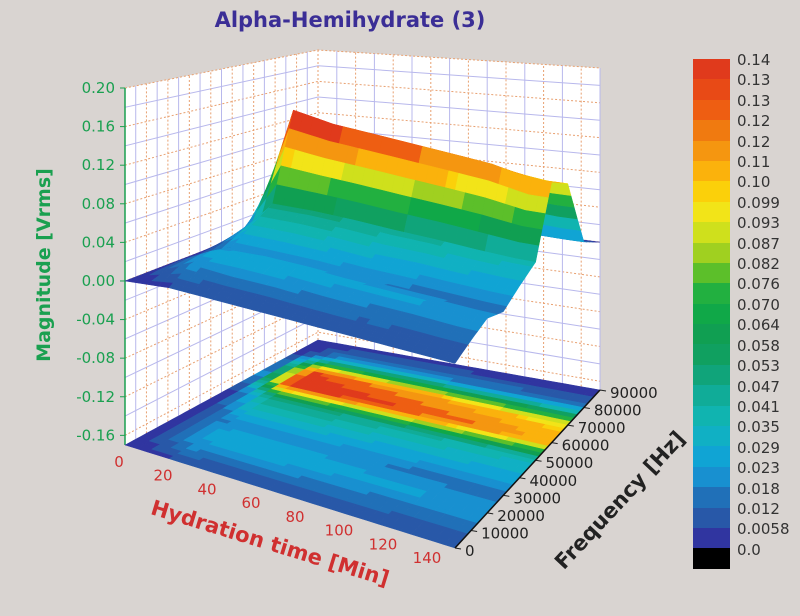 The width and height of the screenshot is (800, 616). Describe the element at coordinates (749, 549) in the screenshot. I see `colorbar-label: 0.0` at that location.